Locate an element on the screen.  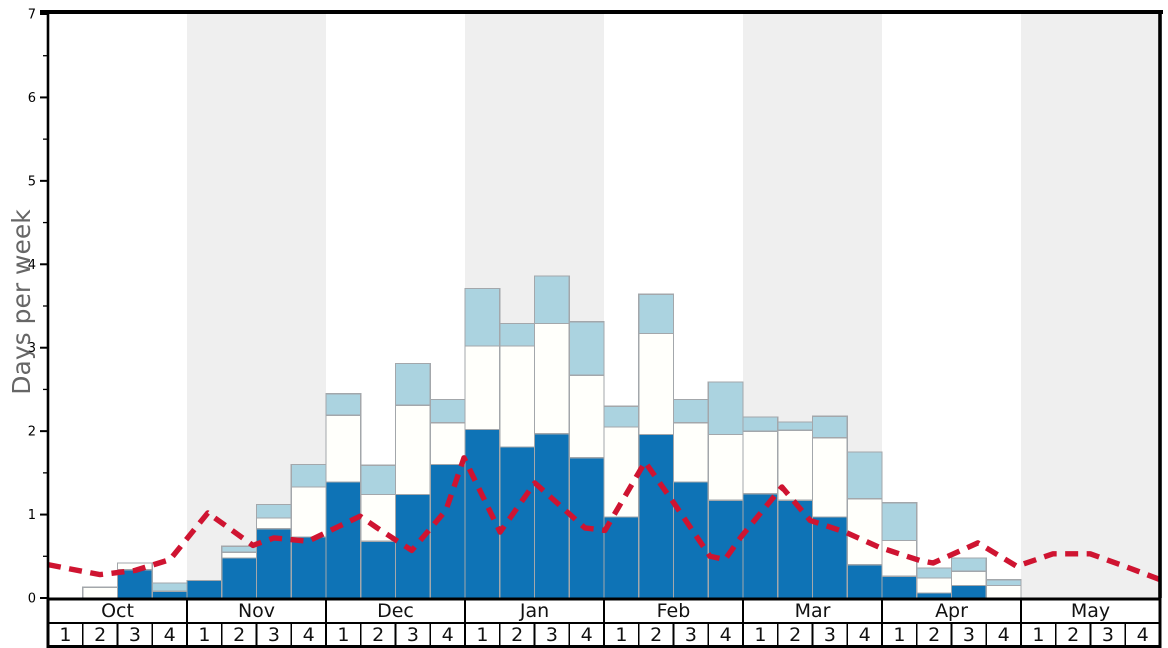
week-label-jan-1: 1 is located at coordinates (482, 635).